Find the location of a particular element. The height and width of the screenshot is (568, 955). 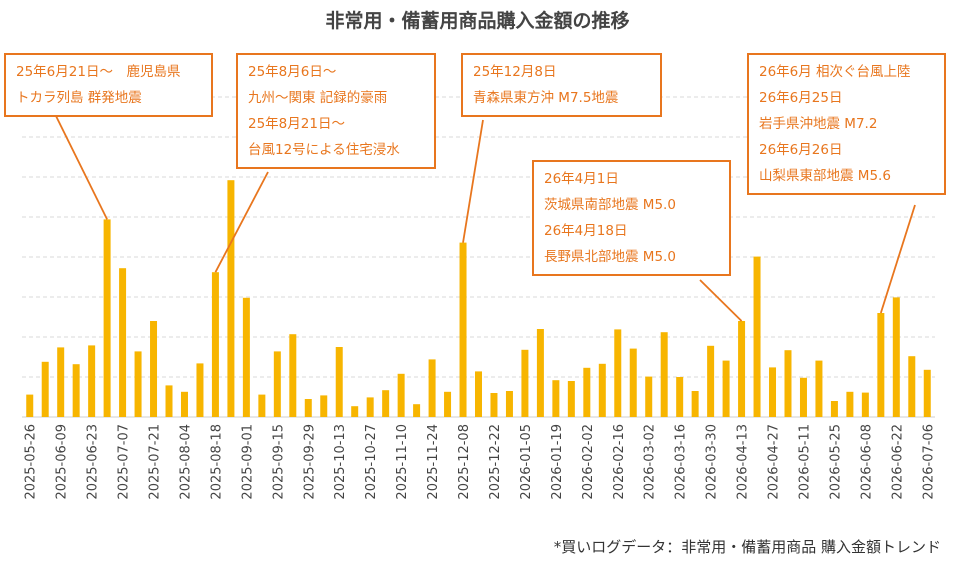

x-tick-label: 2025-08-18 is located at coordinates (216, 462).